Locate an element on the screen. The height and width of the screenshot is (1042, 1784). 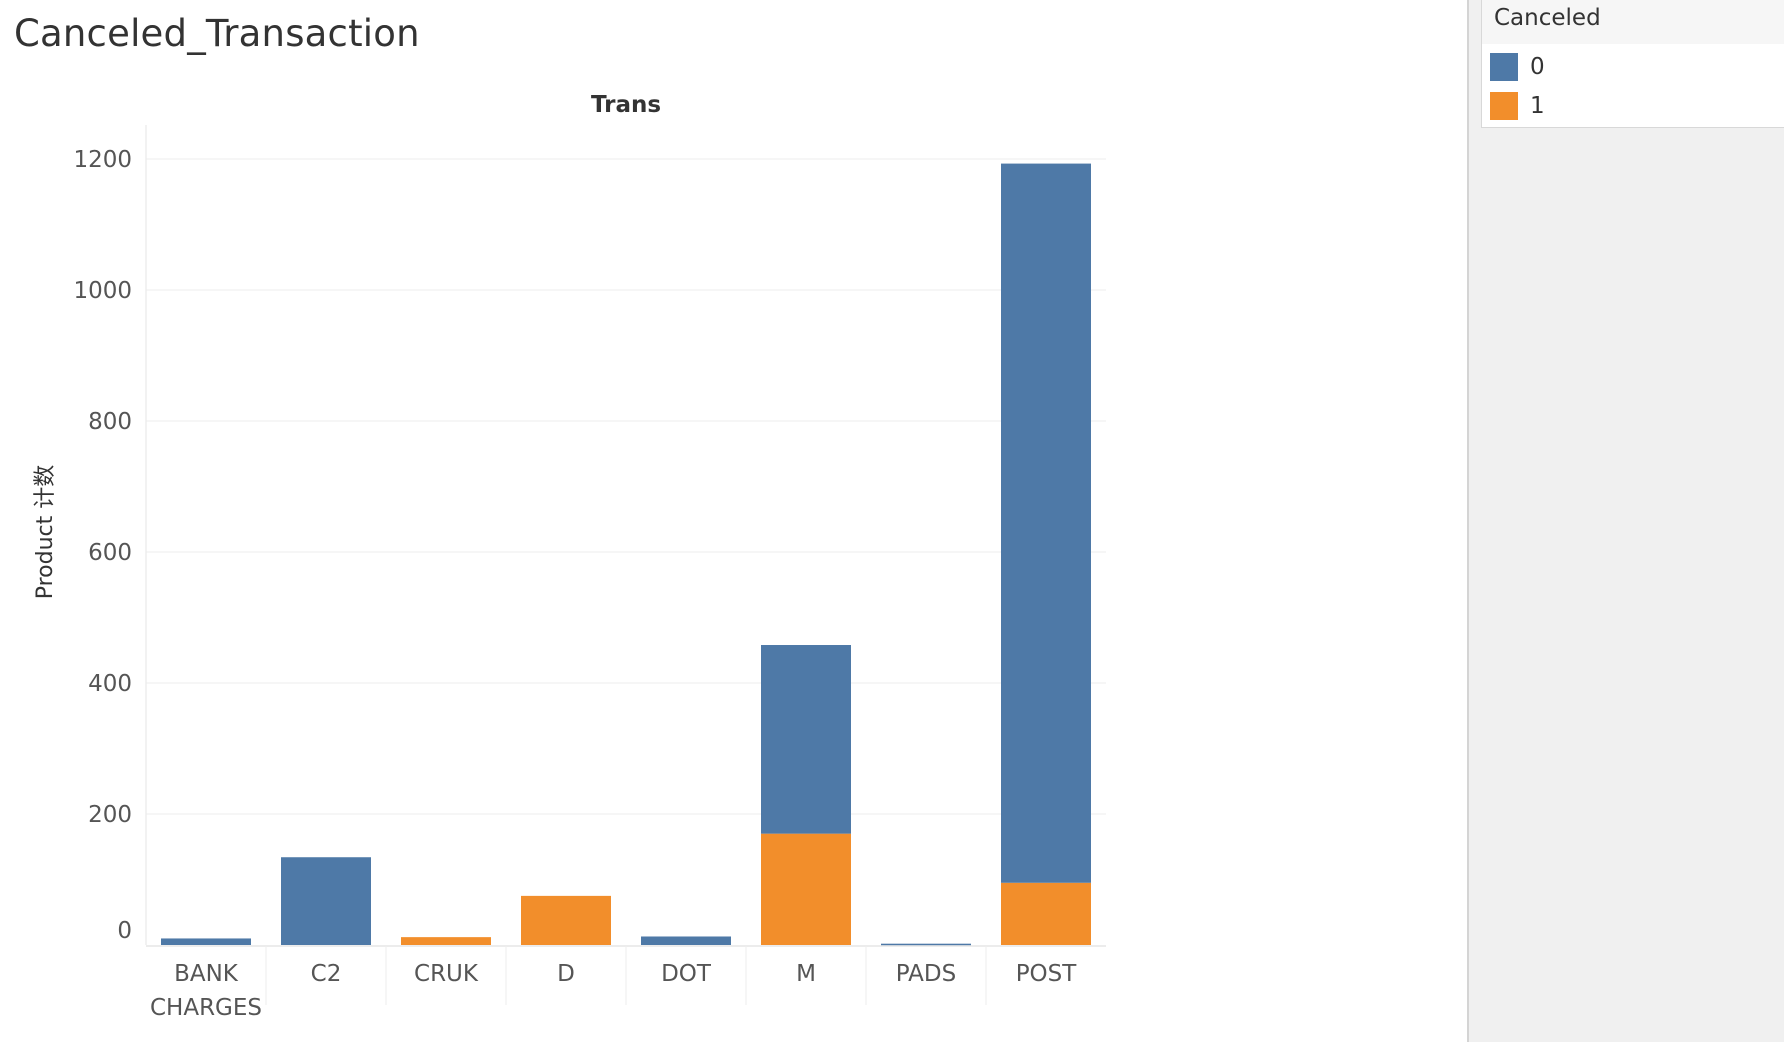
y-tick-label: 600 is located at coordinates (110, 553).